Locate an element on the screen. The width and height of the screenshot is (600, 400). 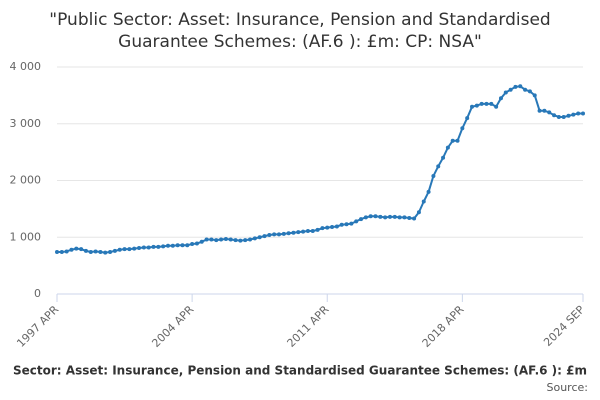
y-tick-label: 3 000 is located at coordinates (26, 123).